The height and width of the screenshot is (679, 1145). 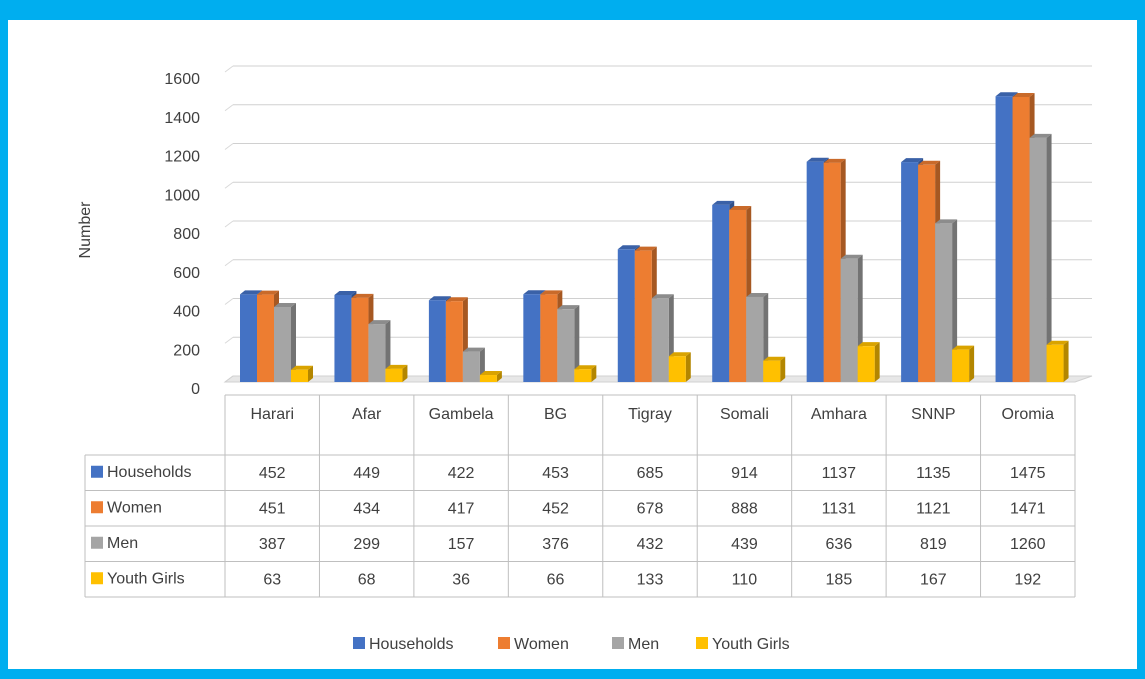 What do you see at coordinates (933, 414) in the screenshot?
I see `x-tick-label: SNNP` at bounding box center [933, 414].